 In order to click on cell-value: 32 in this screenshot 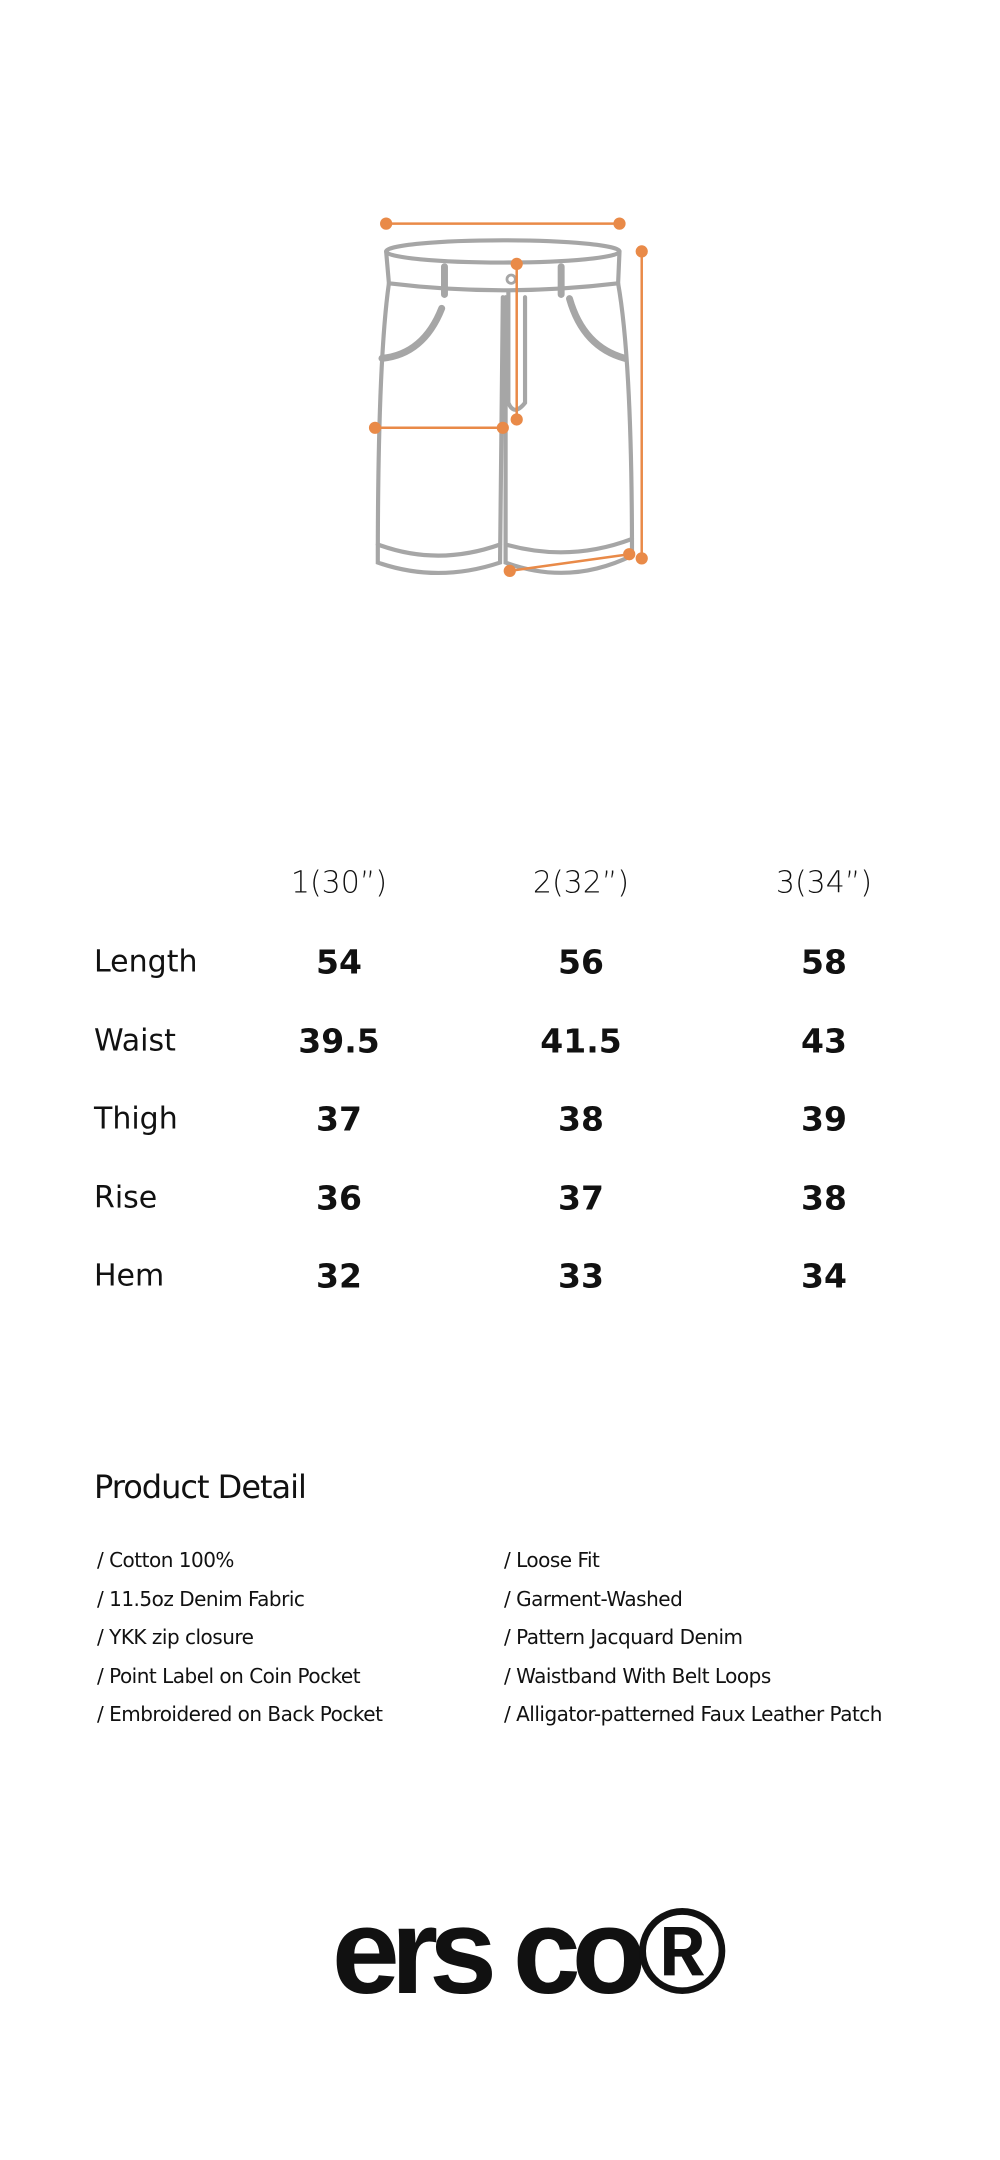, I will do `click(339, 1276)`.